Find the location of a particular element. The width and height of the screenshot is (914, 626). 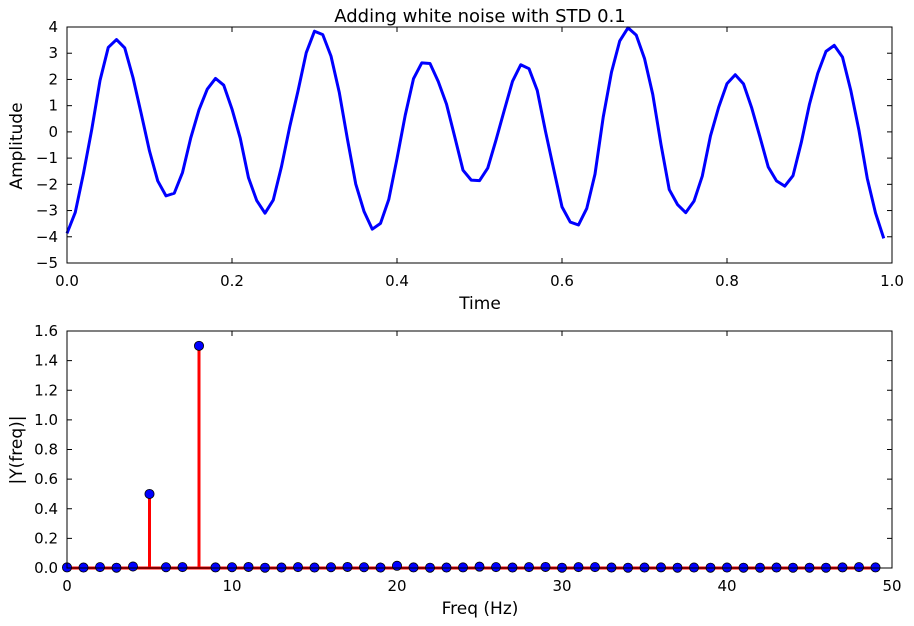

y-tick-label: 0.0 is located at coordinates (46, 568).